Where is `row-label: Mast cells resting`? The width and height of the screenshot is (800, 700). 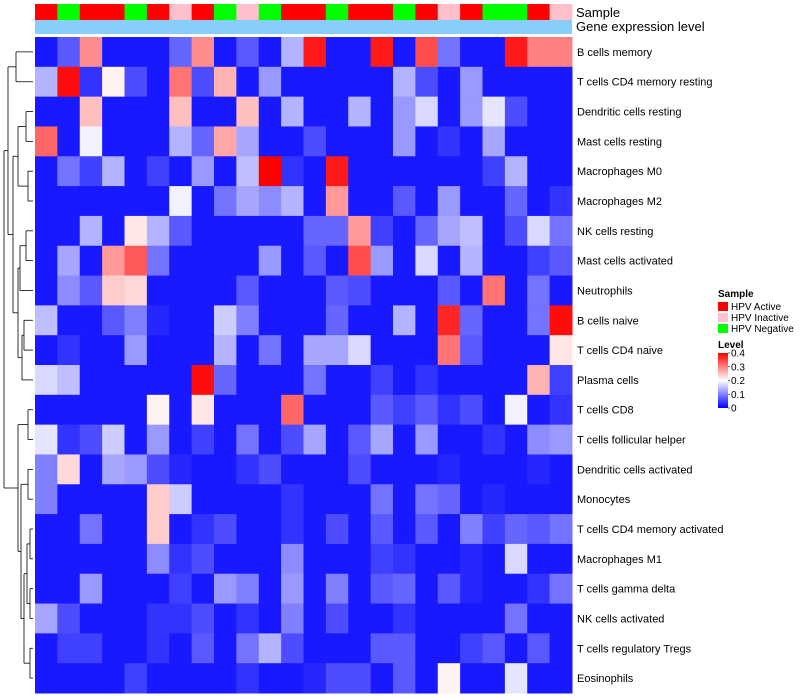
row-label: Mast cells resting is located at coordinates (619, 142).